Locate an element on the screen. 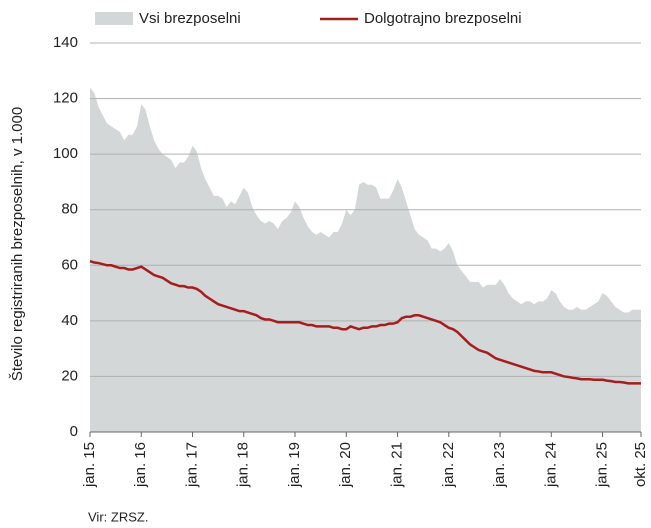 The height and width of the screenshot is (528, 651). y-tick-label: 40 is located at coordinates (69, 320).